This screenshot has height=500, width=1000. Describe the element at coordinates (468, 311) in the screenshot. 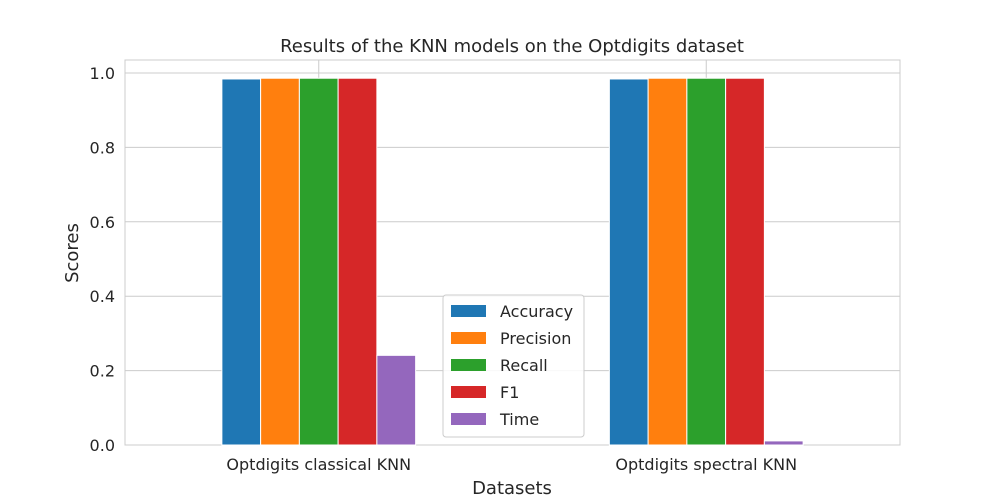

I see `legend-swatch-accuracy` at that location.